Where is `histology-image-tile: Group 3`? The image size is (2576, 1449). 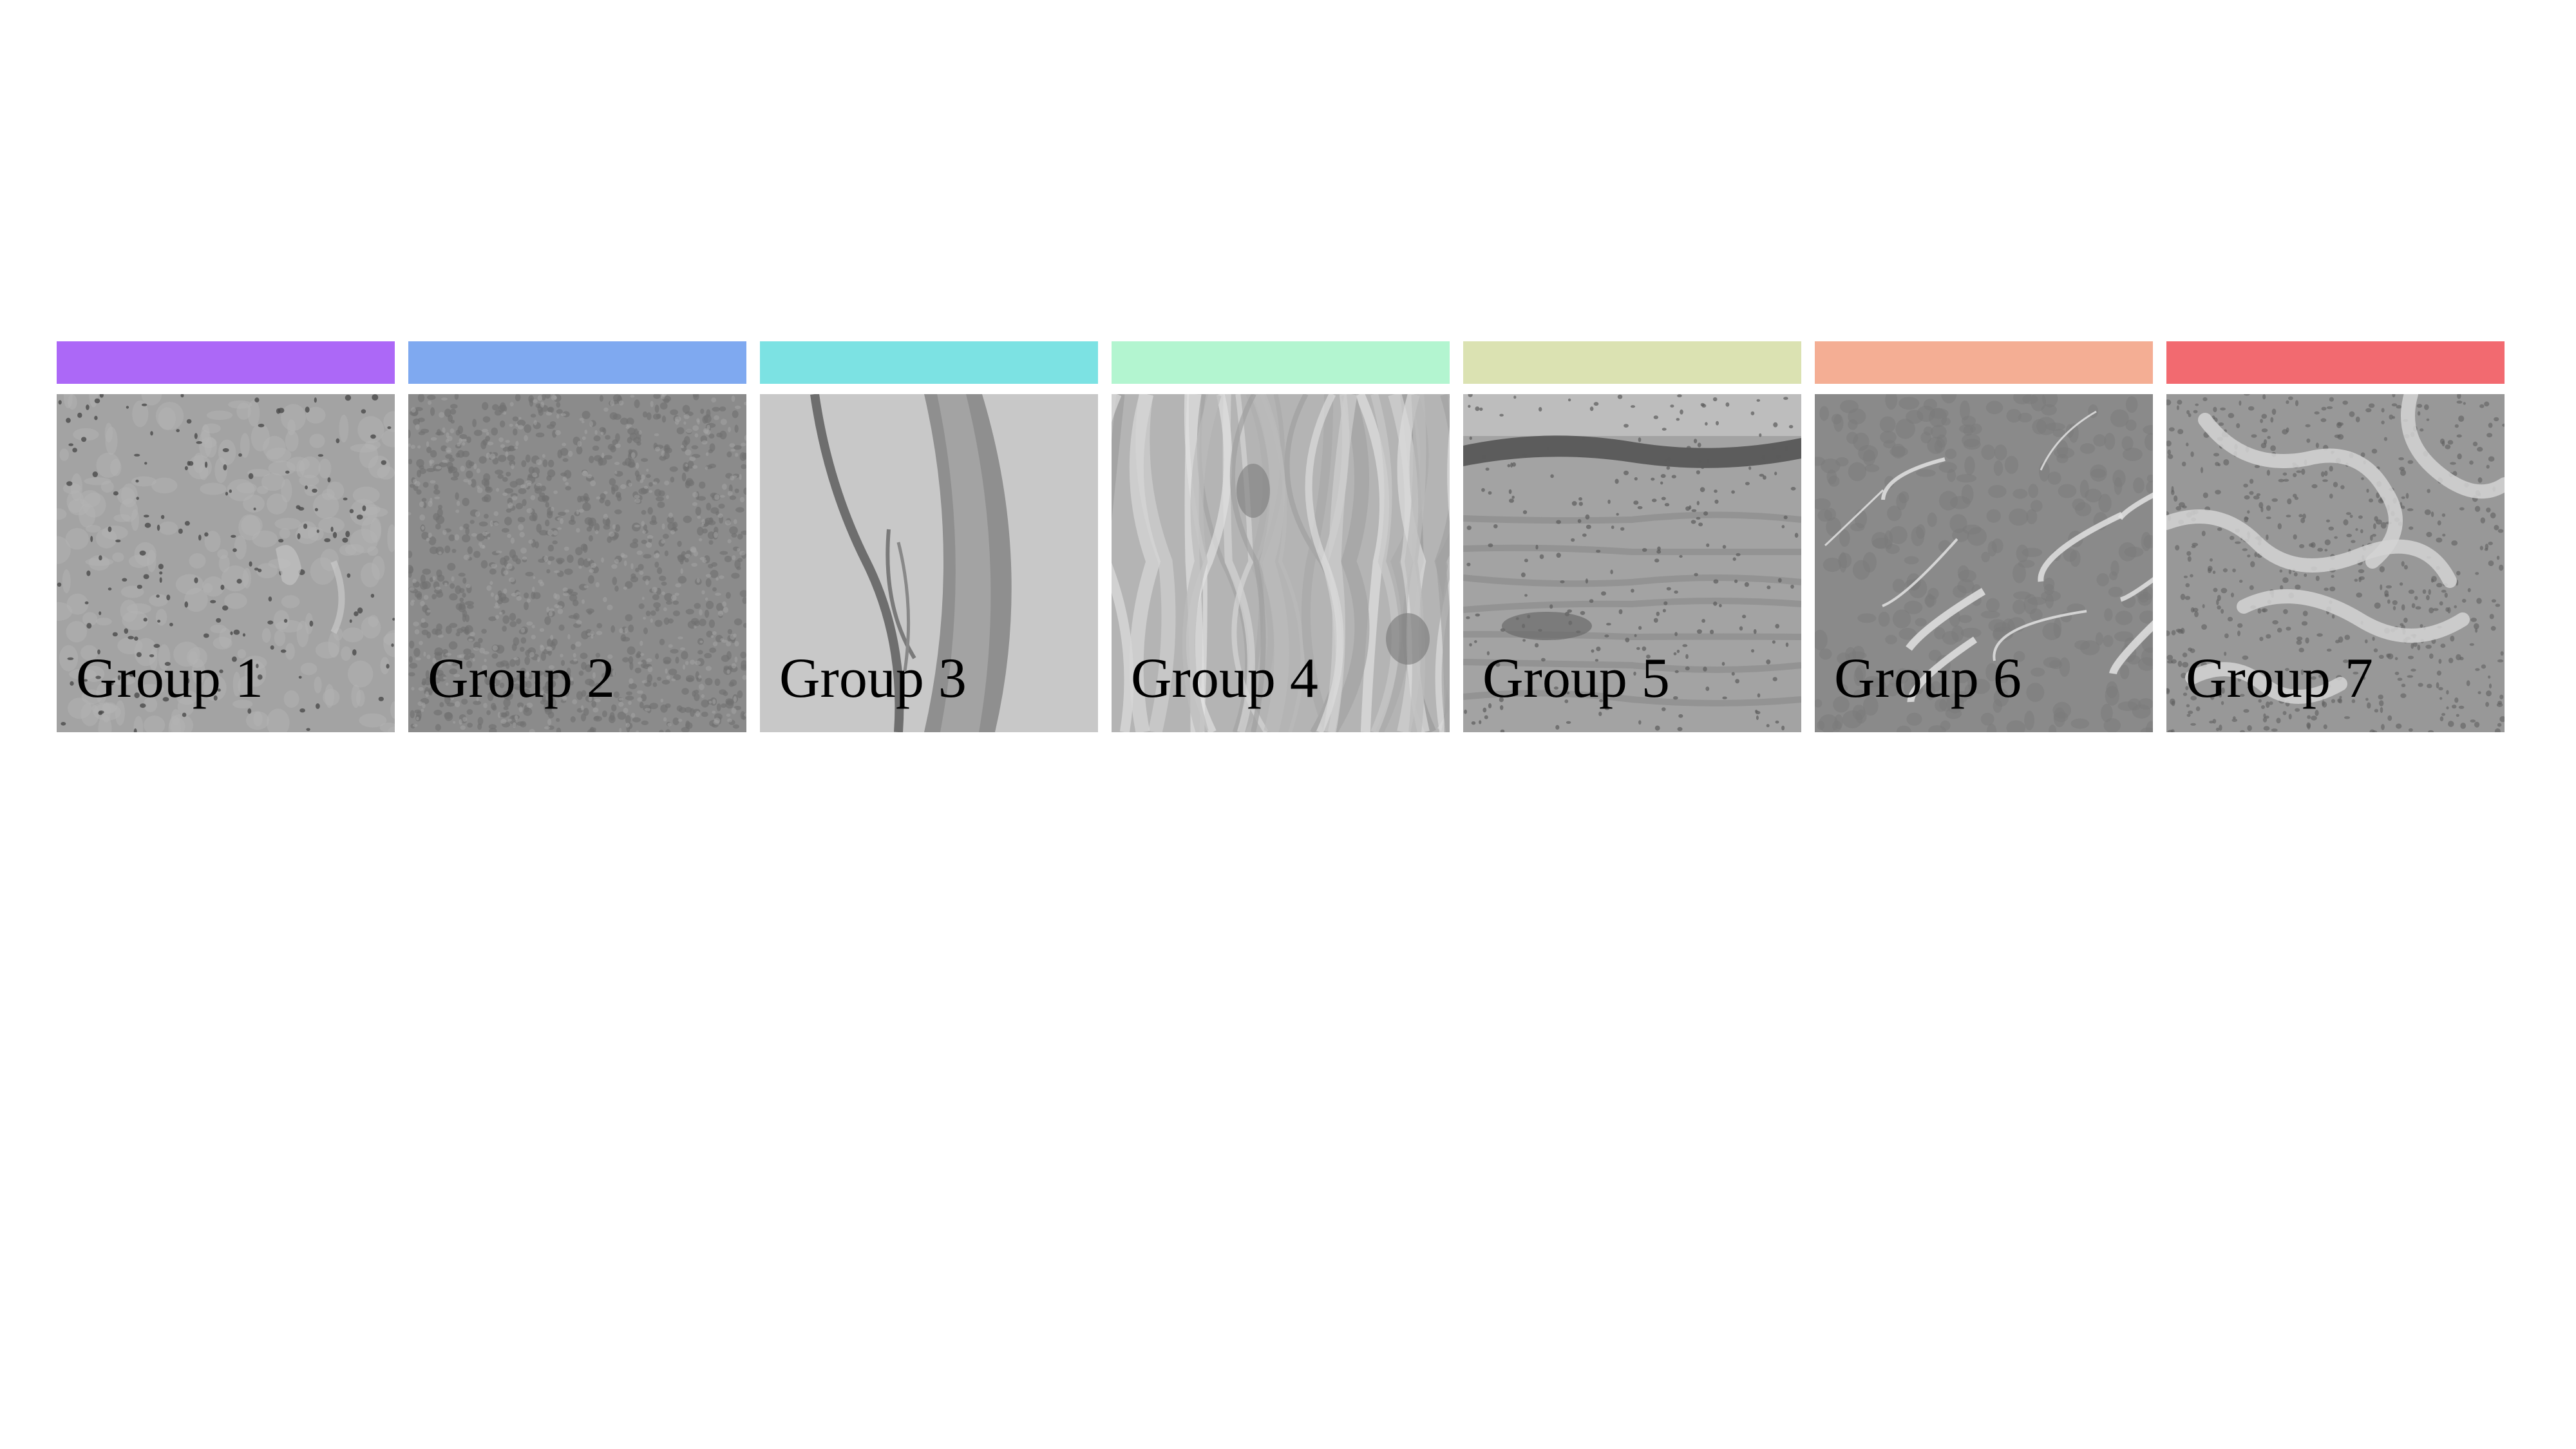
histology-image-tile: Group 3 is located at coordinates (929, 563).